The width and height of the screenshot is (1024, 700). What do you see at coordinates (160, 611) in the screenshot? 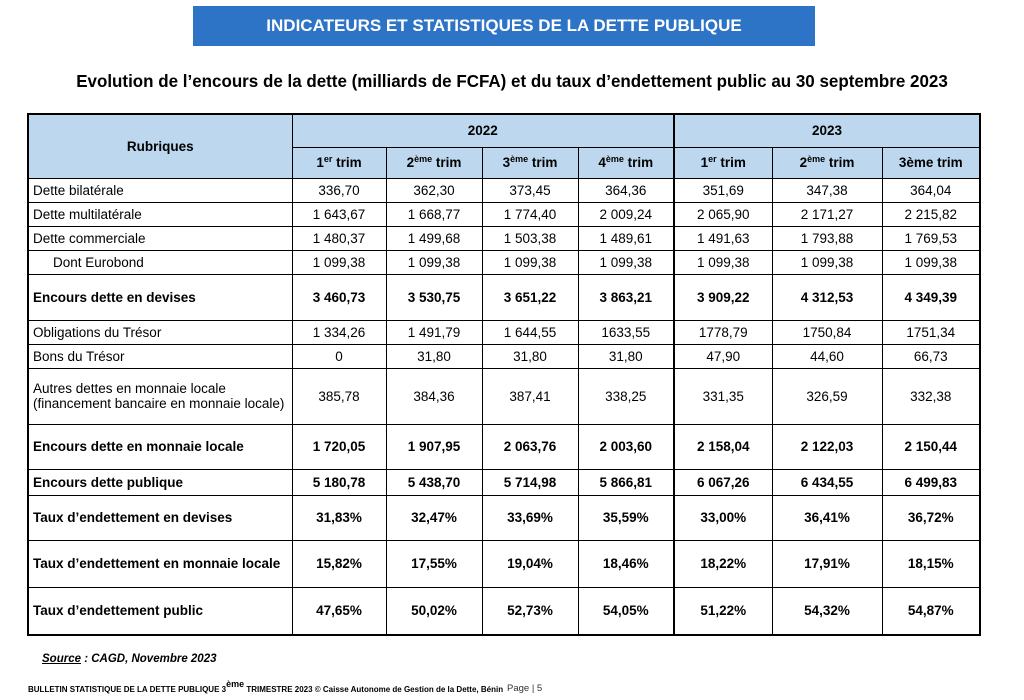
I see `row-label: Taux d’endettement public` at bounding box center [160, 611].